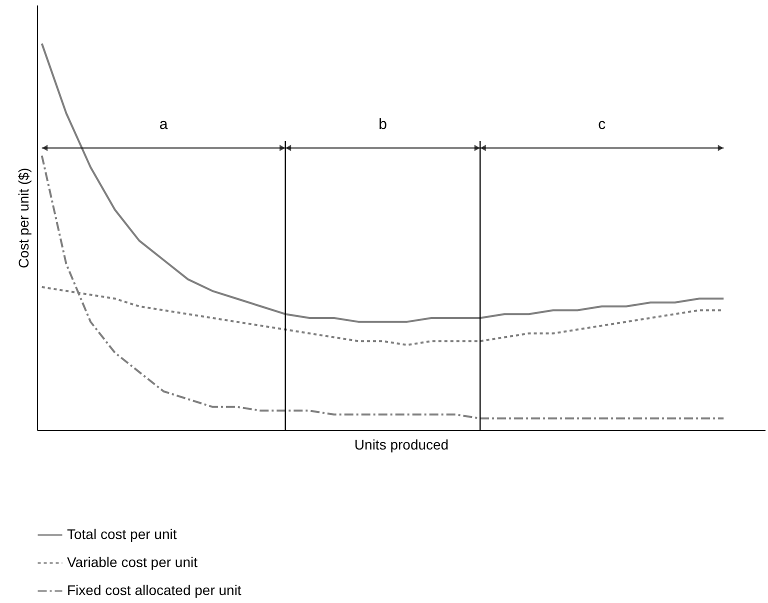  I want to click on annotation: b, so click(382, 124).